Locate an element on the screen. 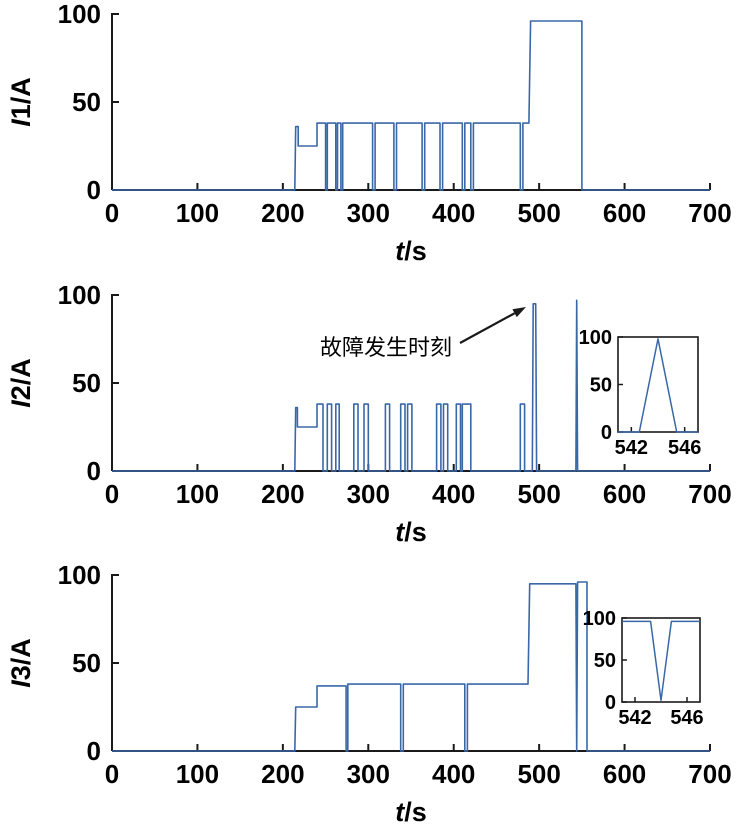  y-axis-label: I3/A is located at coordinates (21, 663).